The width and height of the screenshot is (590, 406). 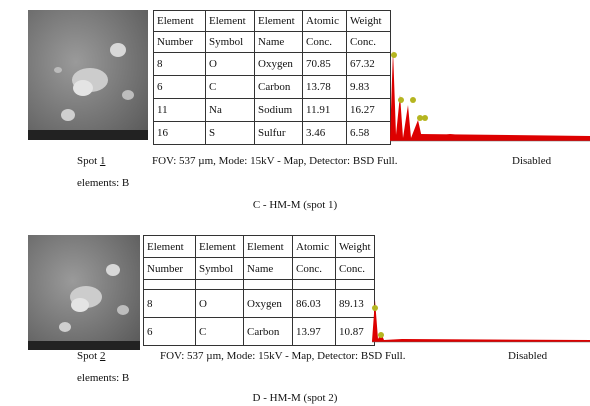 I want to click on cell: S, so click(x=230, y=133).